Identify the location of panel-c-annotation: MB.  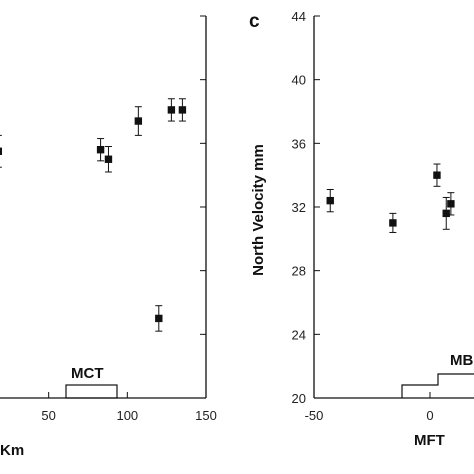
(437, 375).